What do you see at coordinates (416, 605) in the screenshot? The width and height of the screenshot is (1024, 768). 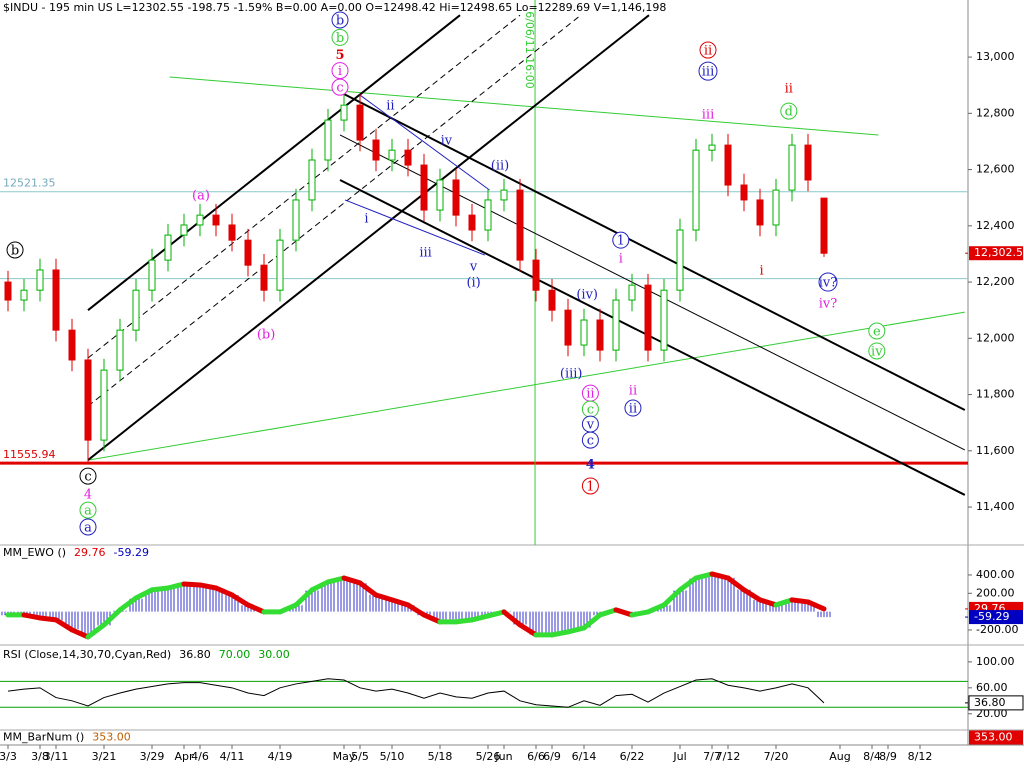 I see `panel` at bounding box center [416, 605].